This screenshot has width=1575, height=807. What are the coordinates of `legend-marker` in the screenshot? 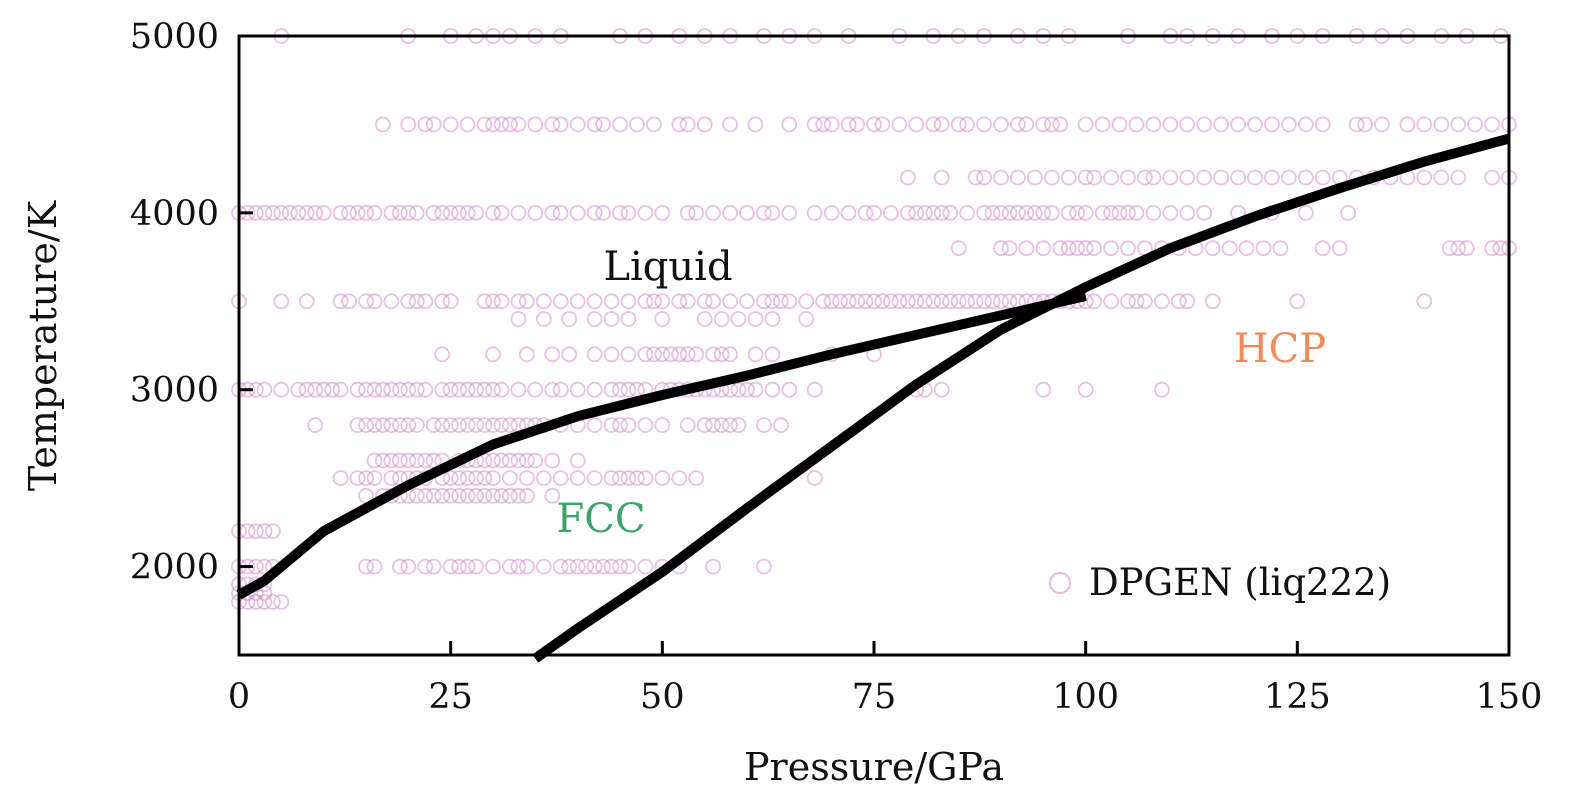 It's located at (1060, 583).